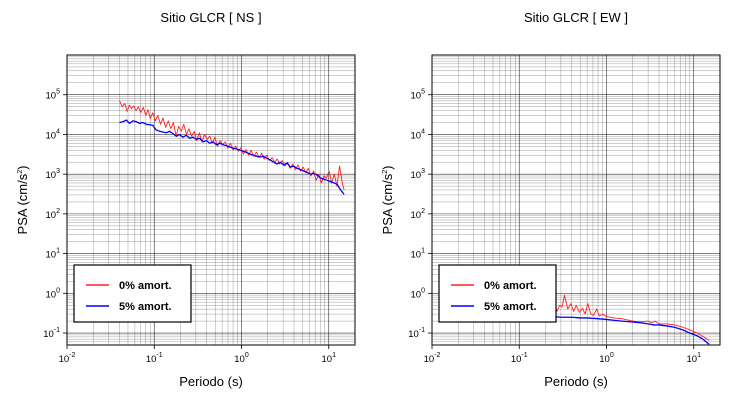 The image size is (730, 400). What do you see at coordinates (210, 17) in the screenshot?
I see `chart-title: Sitio GLCR [ NS ]` at bounding box center [210, 17].